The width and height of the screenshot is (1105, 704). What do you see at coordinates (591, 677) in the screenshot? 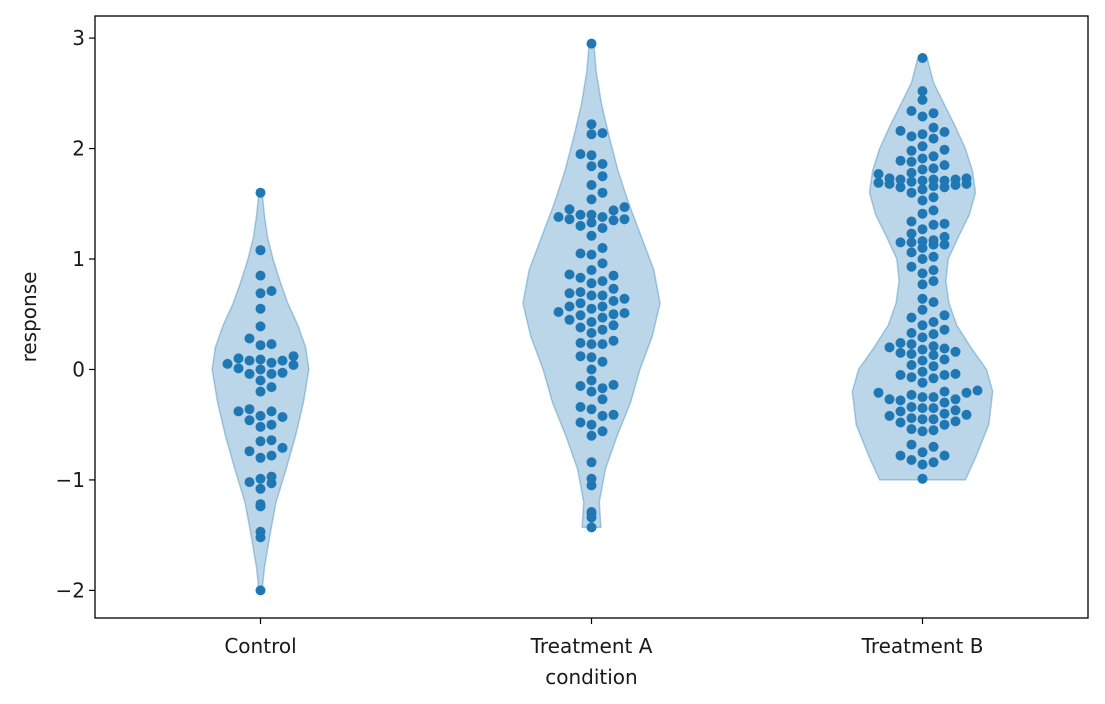
I see `x-axis-title: condition` at bounding box center [591, 677].